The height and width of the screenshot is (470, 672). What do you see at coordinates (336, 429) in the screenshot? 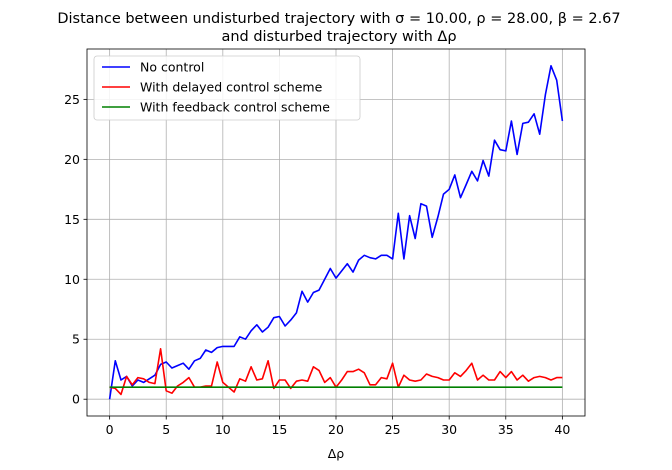
I see `x-tick-label: 20` at bounding box center [336, 429].